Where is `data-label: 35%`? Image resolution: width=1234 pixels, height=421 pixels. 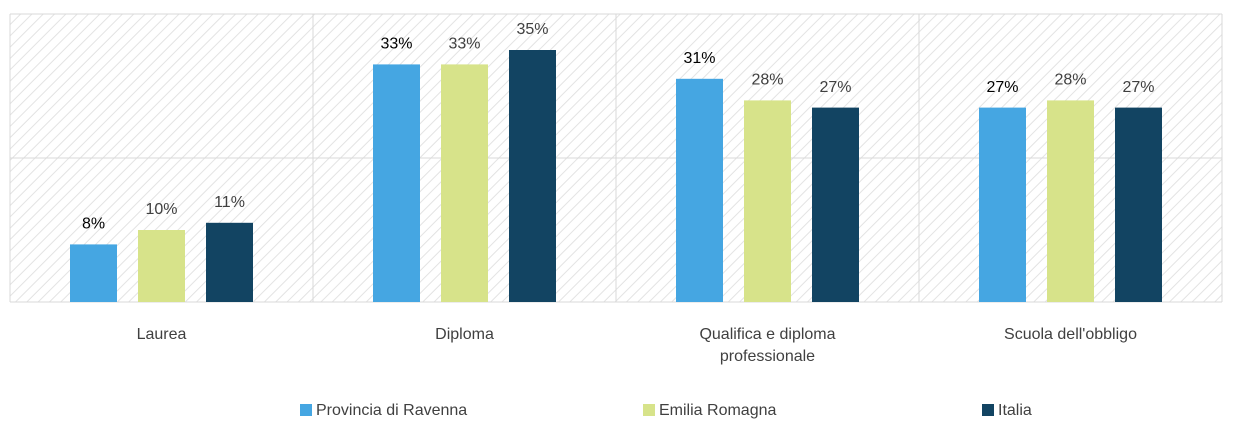 data-label: 35% is located at coordinates (532, 29).